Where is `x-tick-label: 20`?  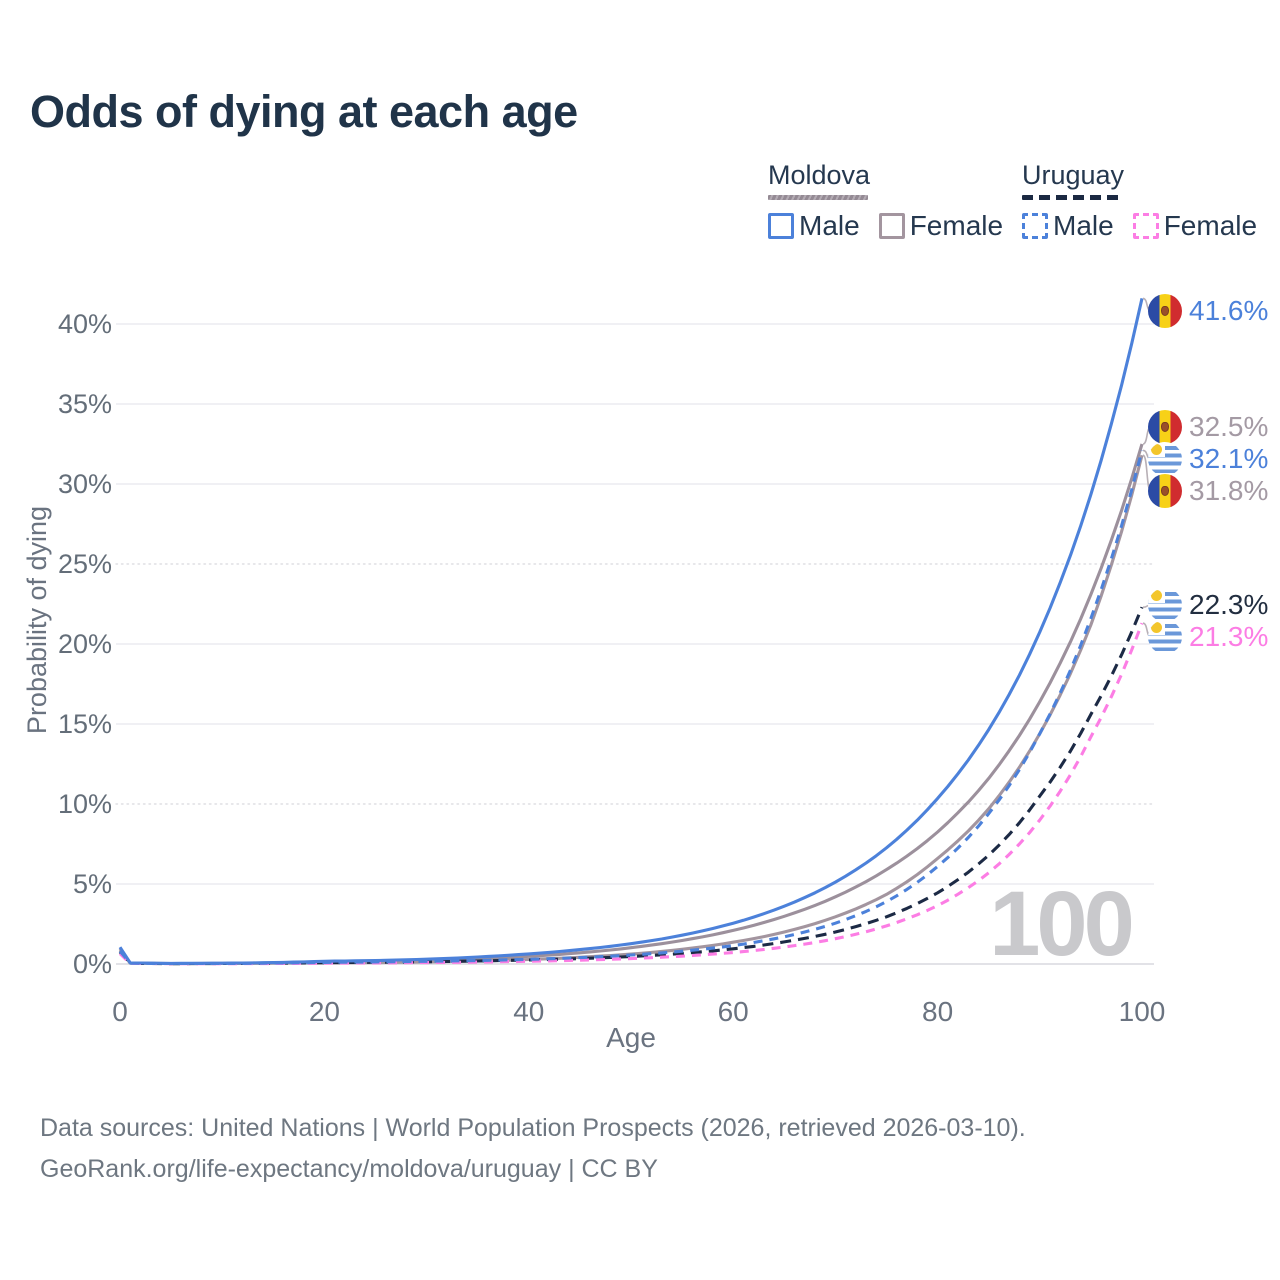
x-tick-label: 20 is located at coordinates (324, 1011).